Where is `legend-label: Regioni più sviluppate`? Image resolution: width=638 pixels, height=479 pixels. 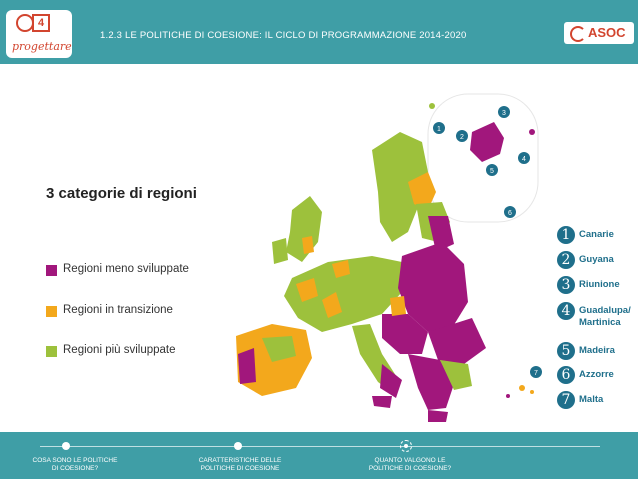
legend-label: Regioni più sviluppate is located at coordinates (119, 350).